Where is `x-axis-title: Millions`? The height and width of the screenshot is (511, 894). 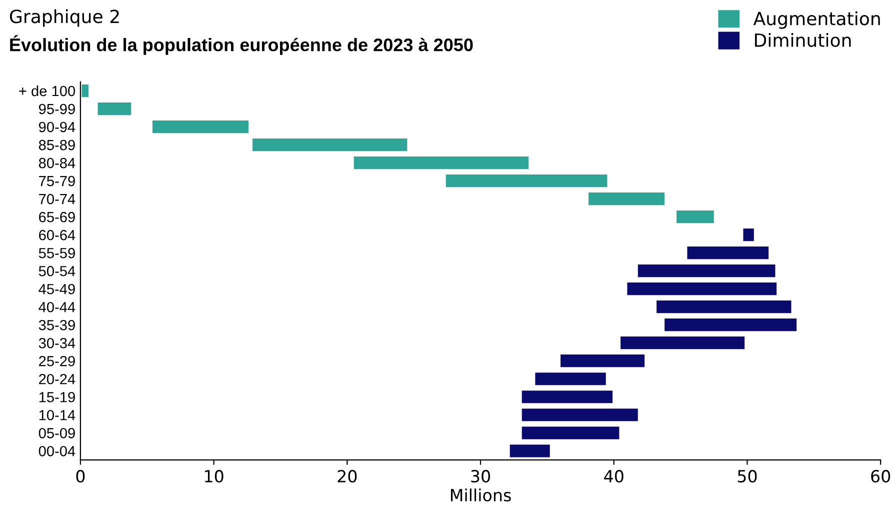 x-axis-title: Millions is located at coordinates (480, 495).